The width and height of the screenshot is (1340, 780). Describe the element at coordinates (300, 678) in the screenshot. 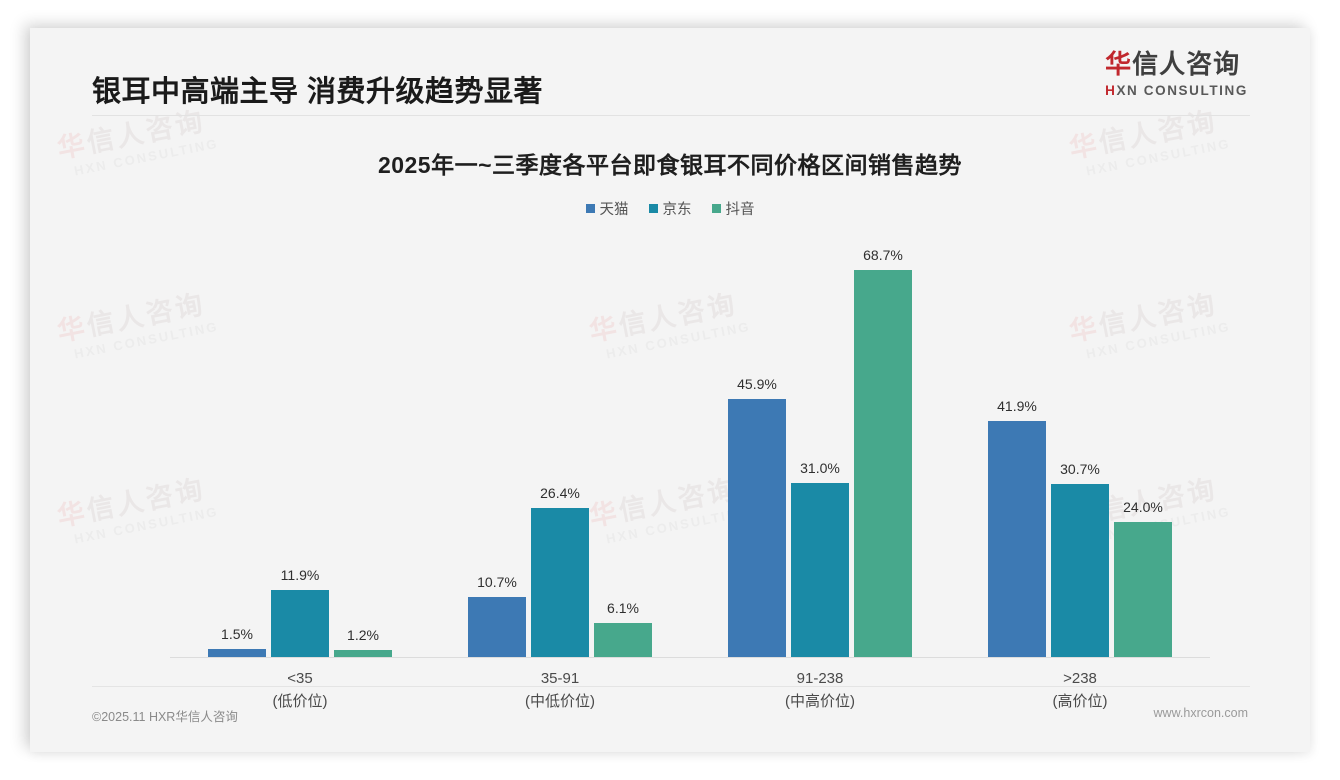

I see `x-axis-category-main: <35` at that location.